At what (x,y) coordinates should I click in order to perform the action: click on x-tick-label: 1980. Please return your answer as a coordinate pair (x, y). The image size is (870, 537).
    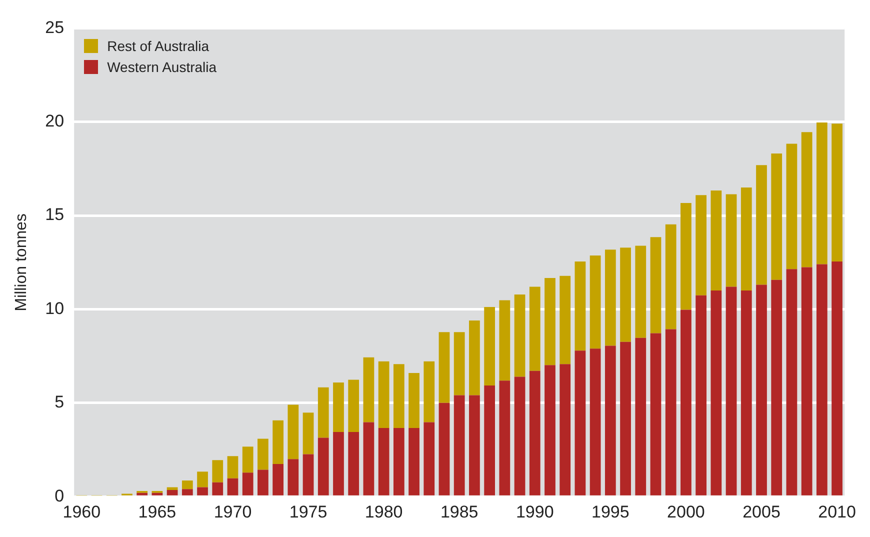
    Looking at the image, I should click on (383, 512).